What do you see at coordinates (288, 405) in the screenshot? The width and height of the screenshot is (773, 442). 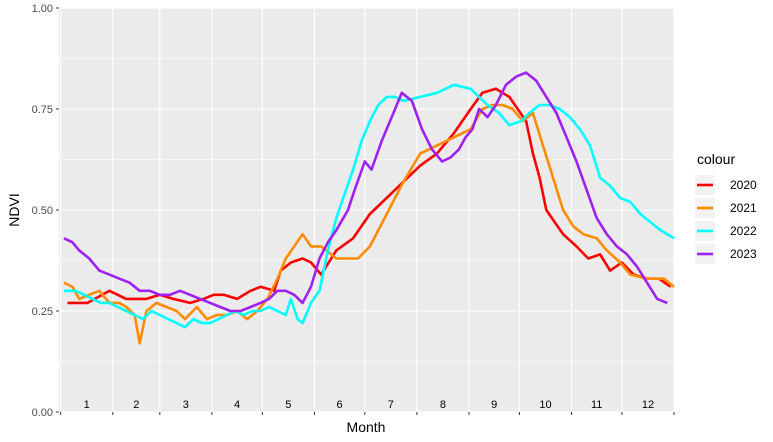 I see `month-label: 5` at bounding box center [288, 405].